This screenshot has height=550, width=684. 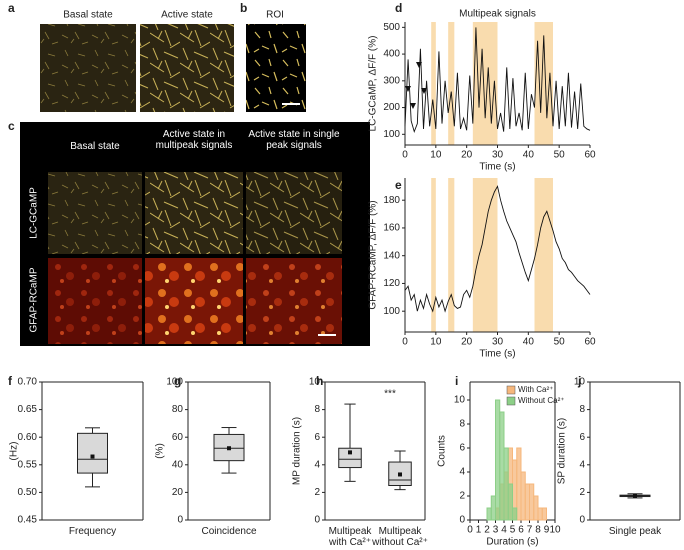 I want to click on category-label: Multipeak with Ca²⁺, so click(x=350, y=537).